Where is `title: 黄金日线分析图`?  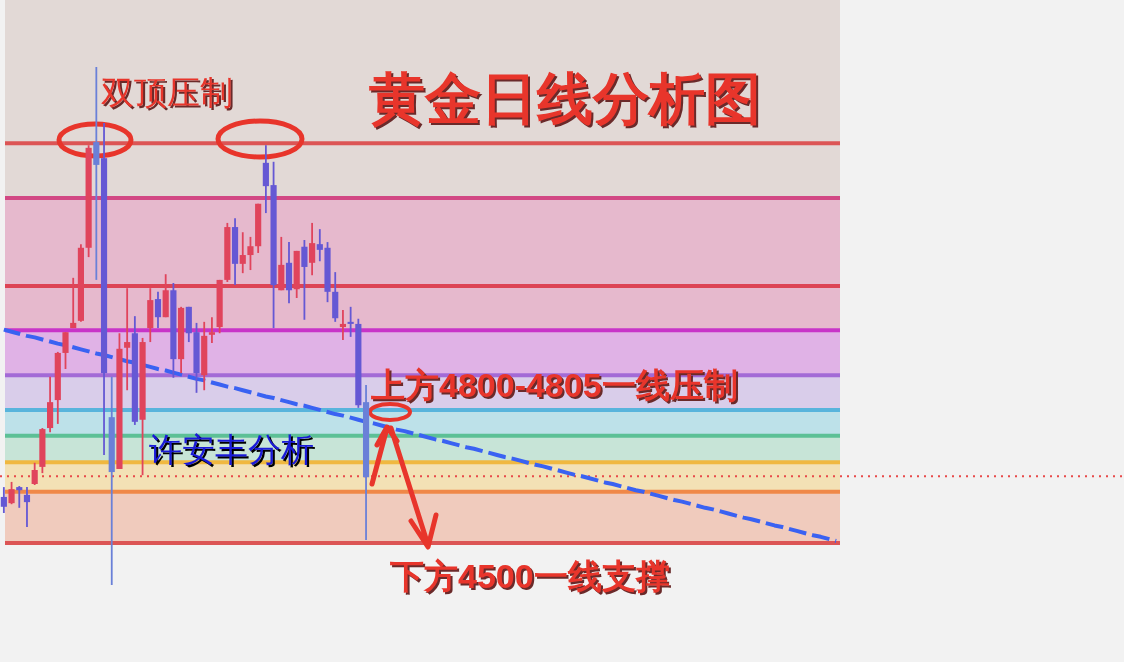
title: 黄金日线分析图 is located at coordinates (565, 98).